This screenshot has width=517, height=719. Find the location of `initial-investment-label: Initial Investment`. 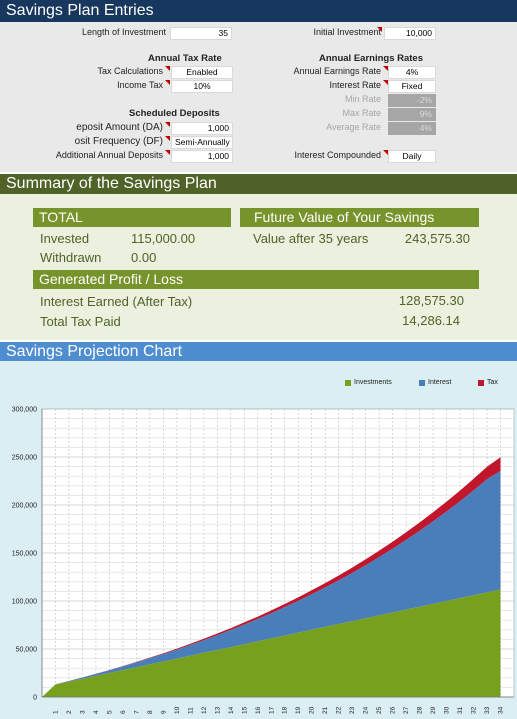

initial-investment-label: Initial Investment is located at coordinates (347, 32).